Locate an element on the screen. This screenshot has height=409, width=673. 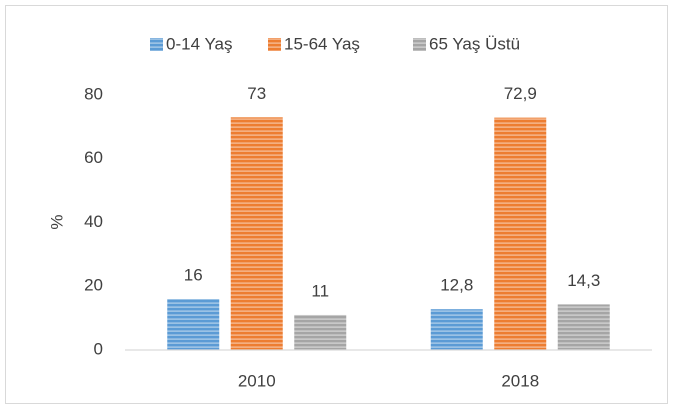
data-label: 72,9 is located at coordinates (520, 93).